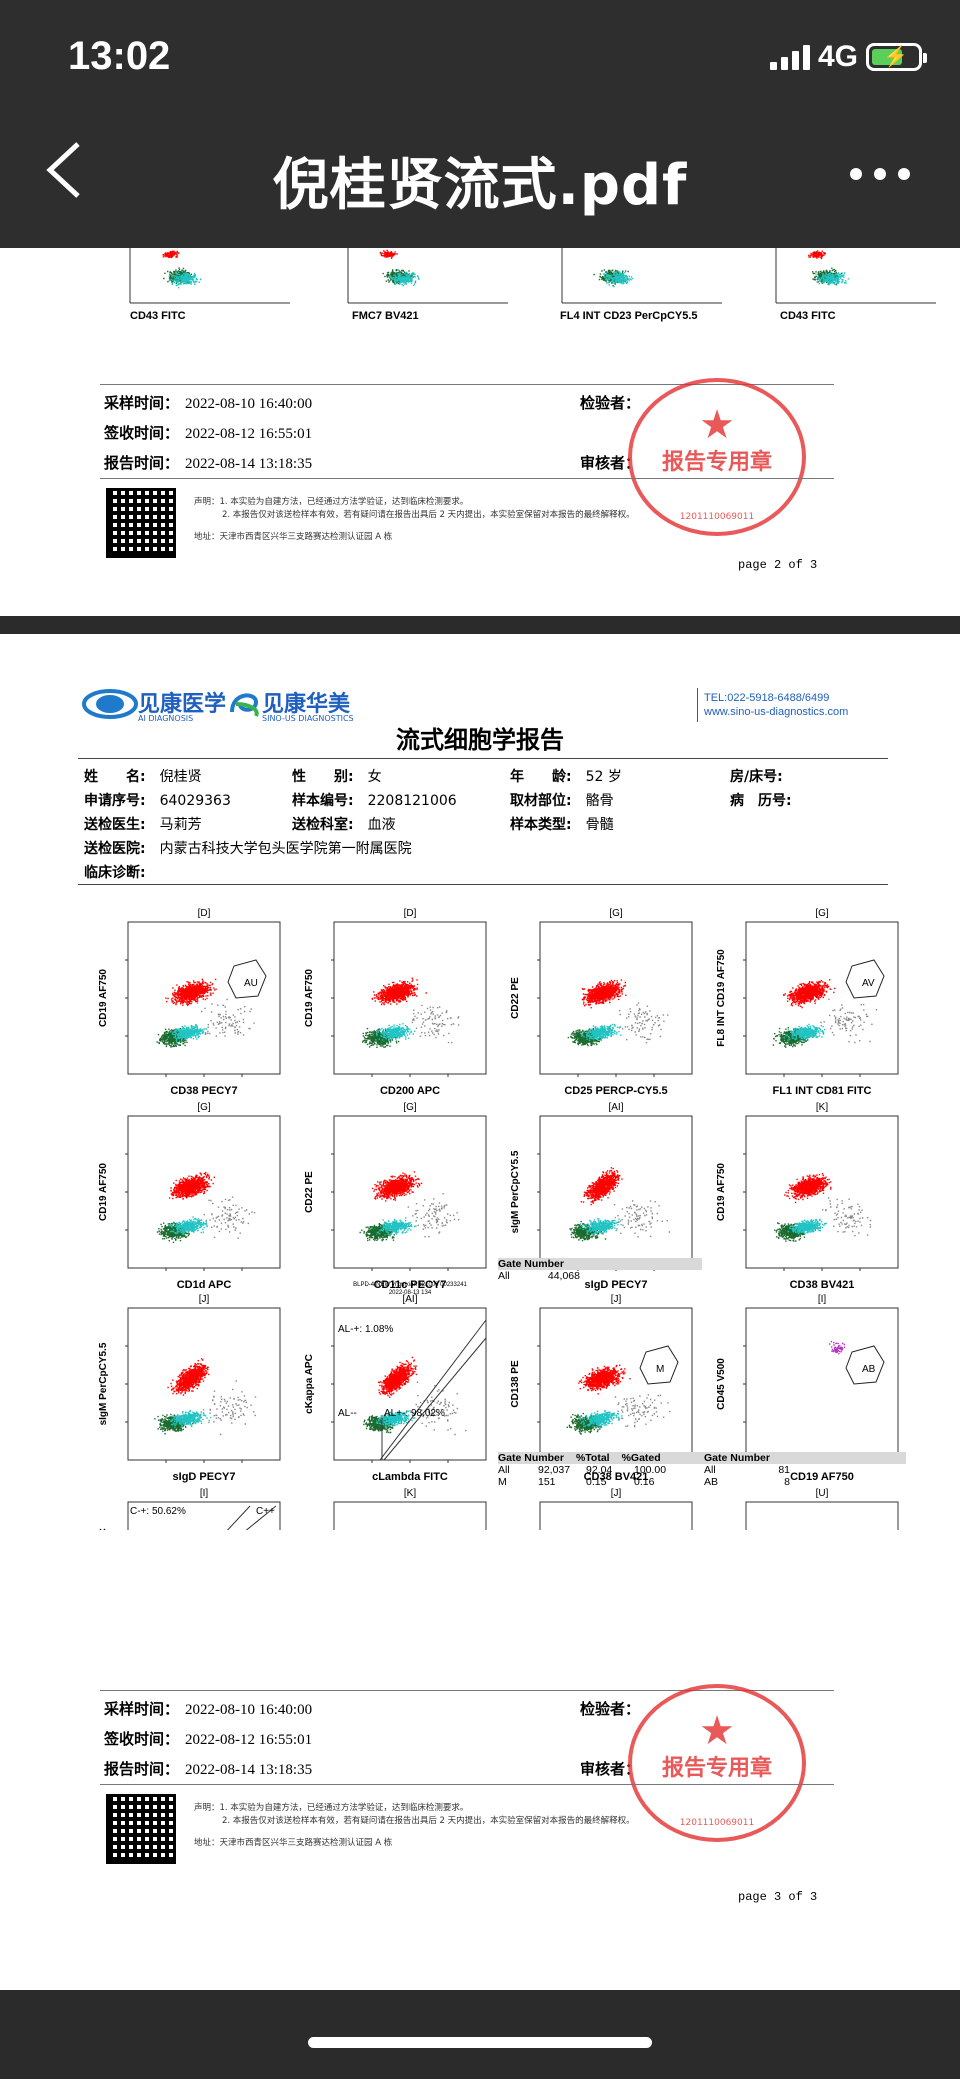 Image resolution: width=960 pixels, height=2079 pixels. What do you see at coordinates (158, 1511) in the screenshot?
I see `gate-stat-label: C-+: 50.62%` at bounding box center [158, 1511].